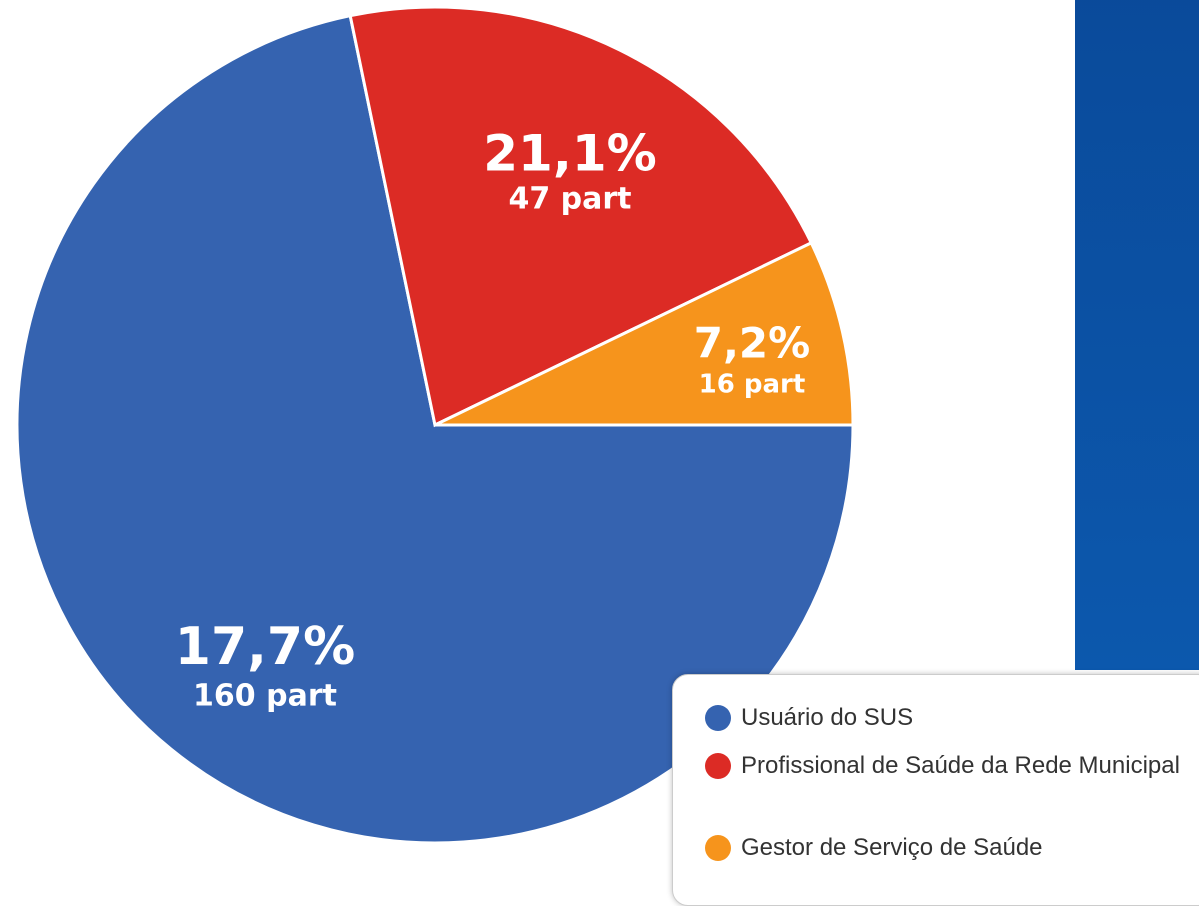  I want to click on value-label: 47 part, so click(569, 199).